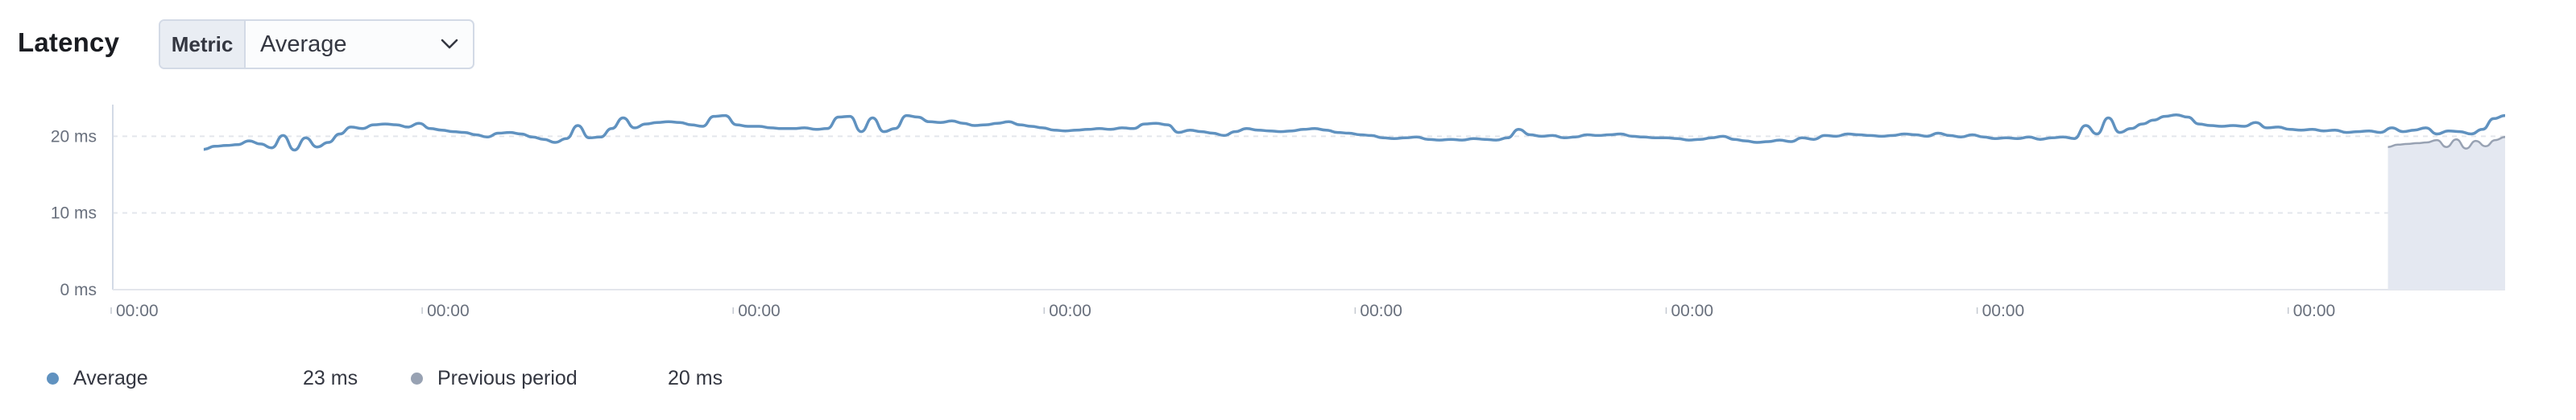  I want to click on legend-item-average: Average, so click(97, 378).